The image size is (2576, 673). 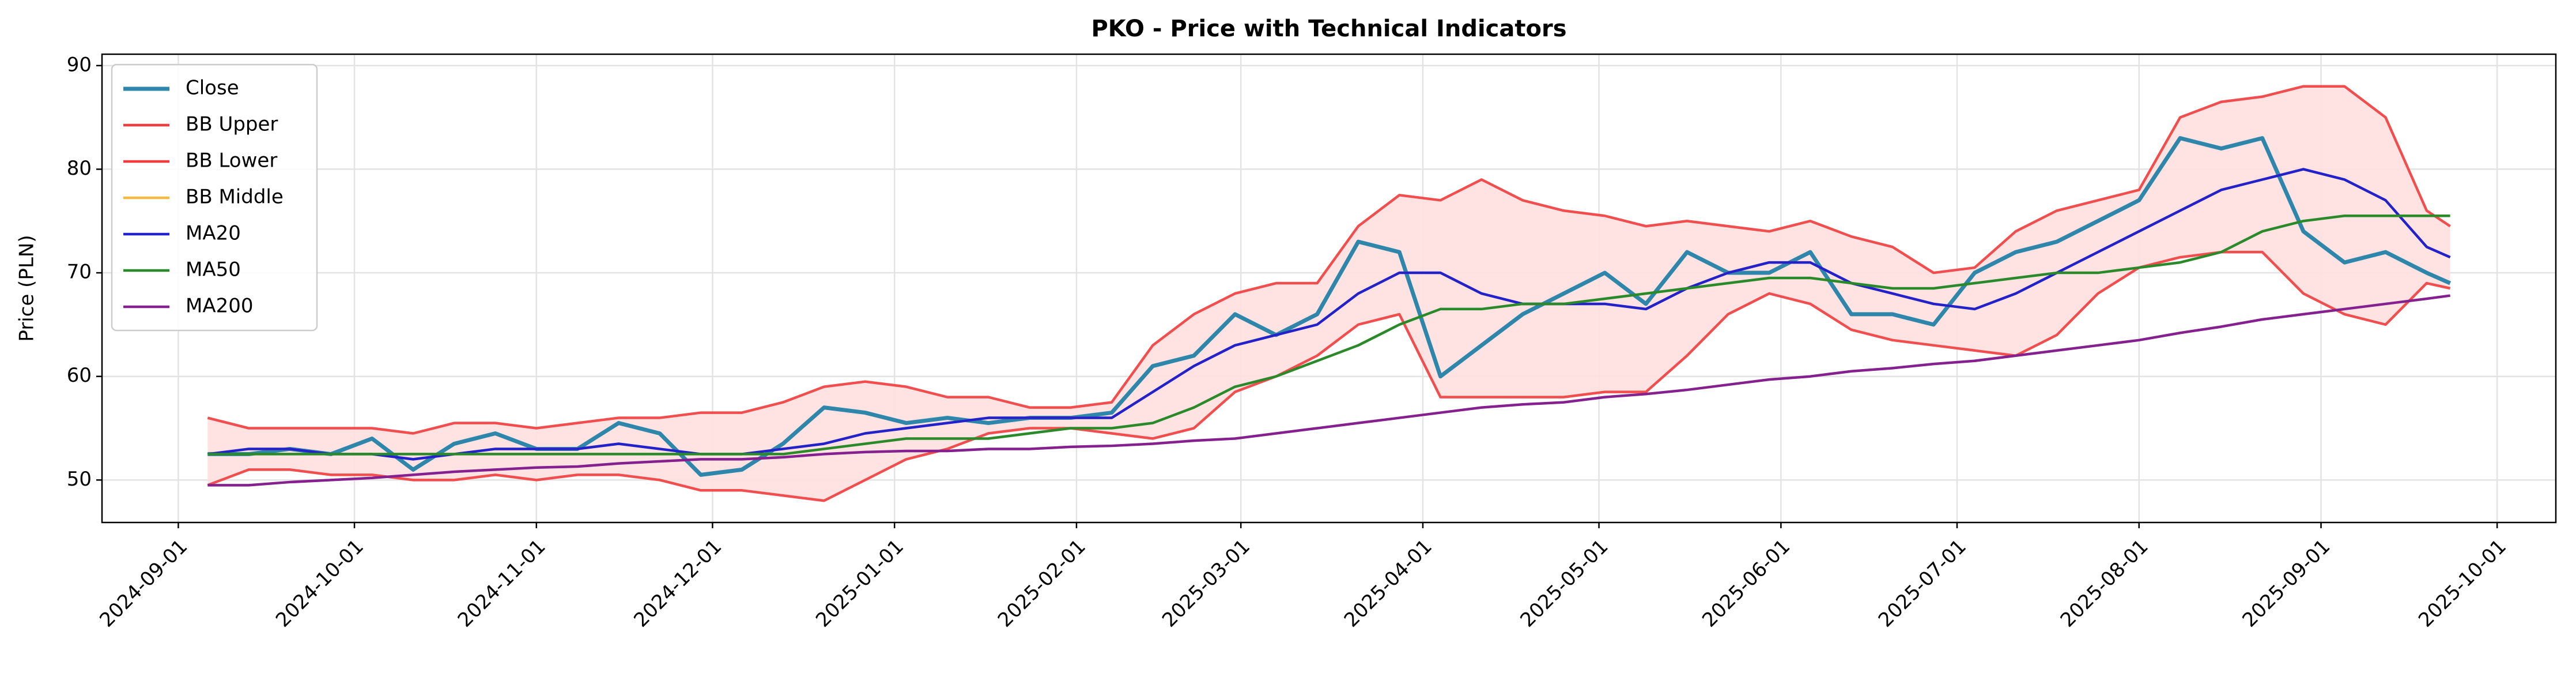 What do you see at coordinates (859, 583) in the screenshot?
I see `x-tick-label: 2025-01-01` at bounding box center [859, 583].